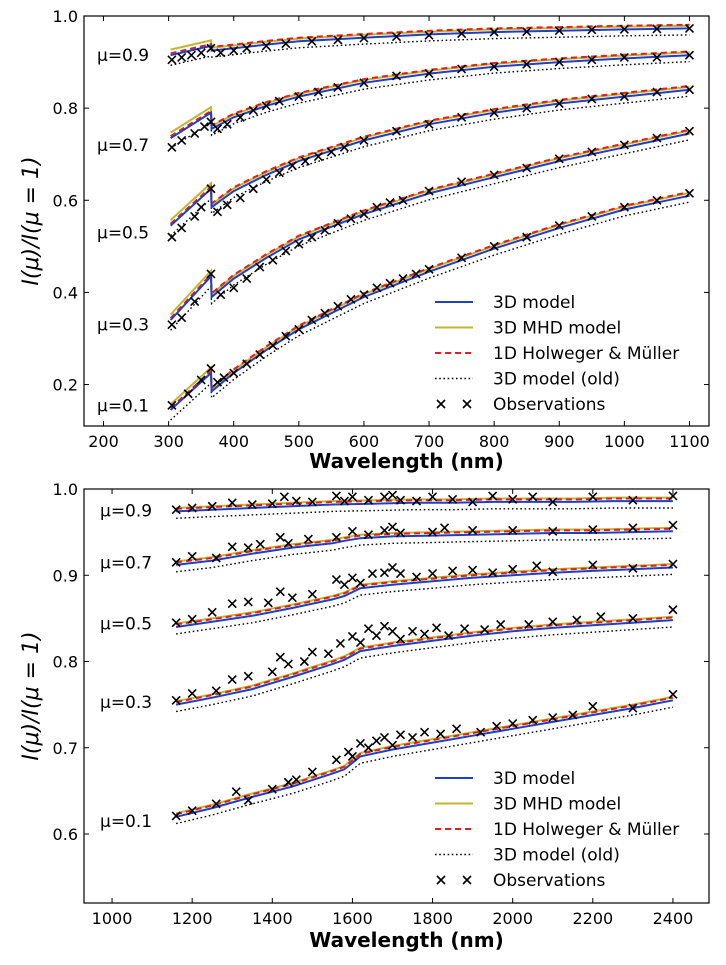  What do you see at coordinates (233, 441) in the screenshot?
I see `x-tick-label: 400` at bounding box center [233, 441].